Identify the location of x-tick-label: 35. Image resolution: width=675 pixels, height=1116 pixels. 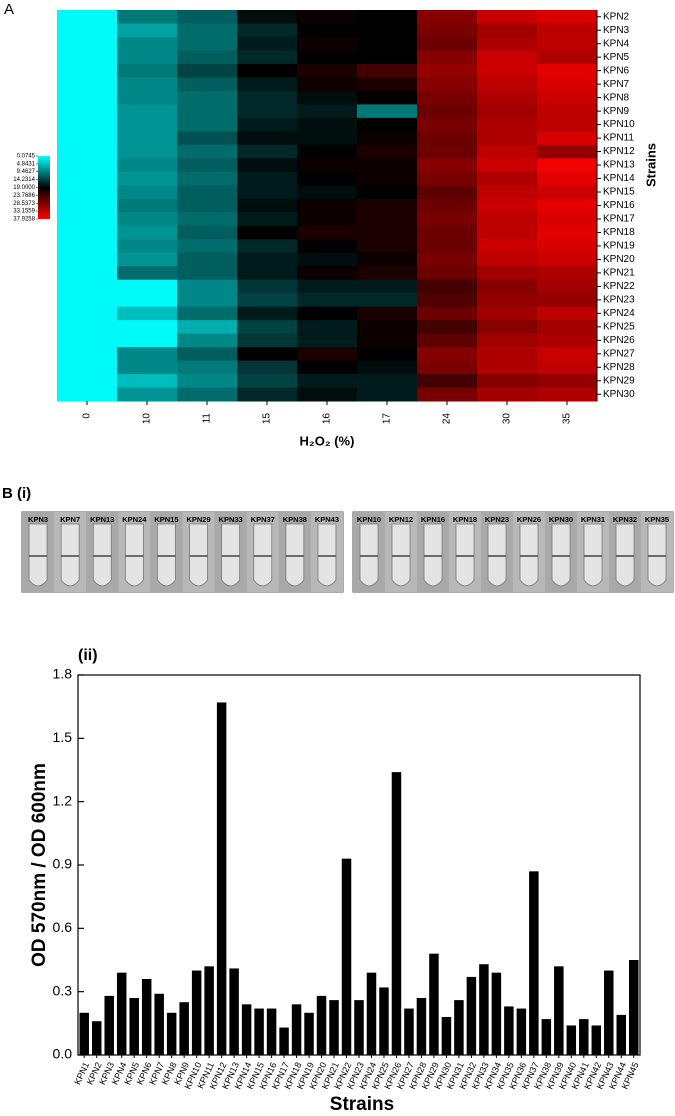
(567, 419).